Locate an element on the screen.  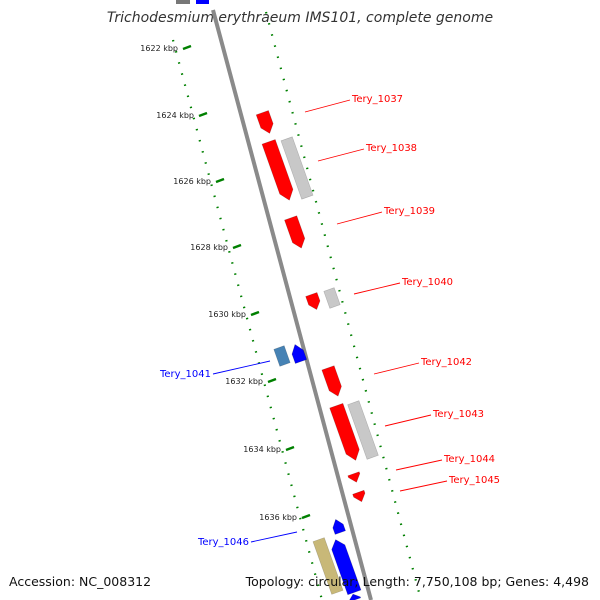
tick-label: 1630 kbp is located at coordinates (227, 314).